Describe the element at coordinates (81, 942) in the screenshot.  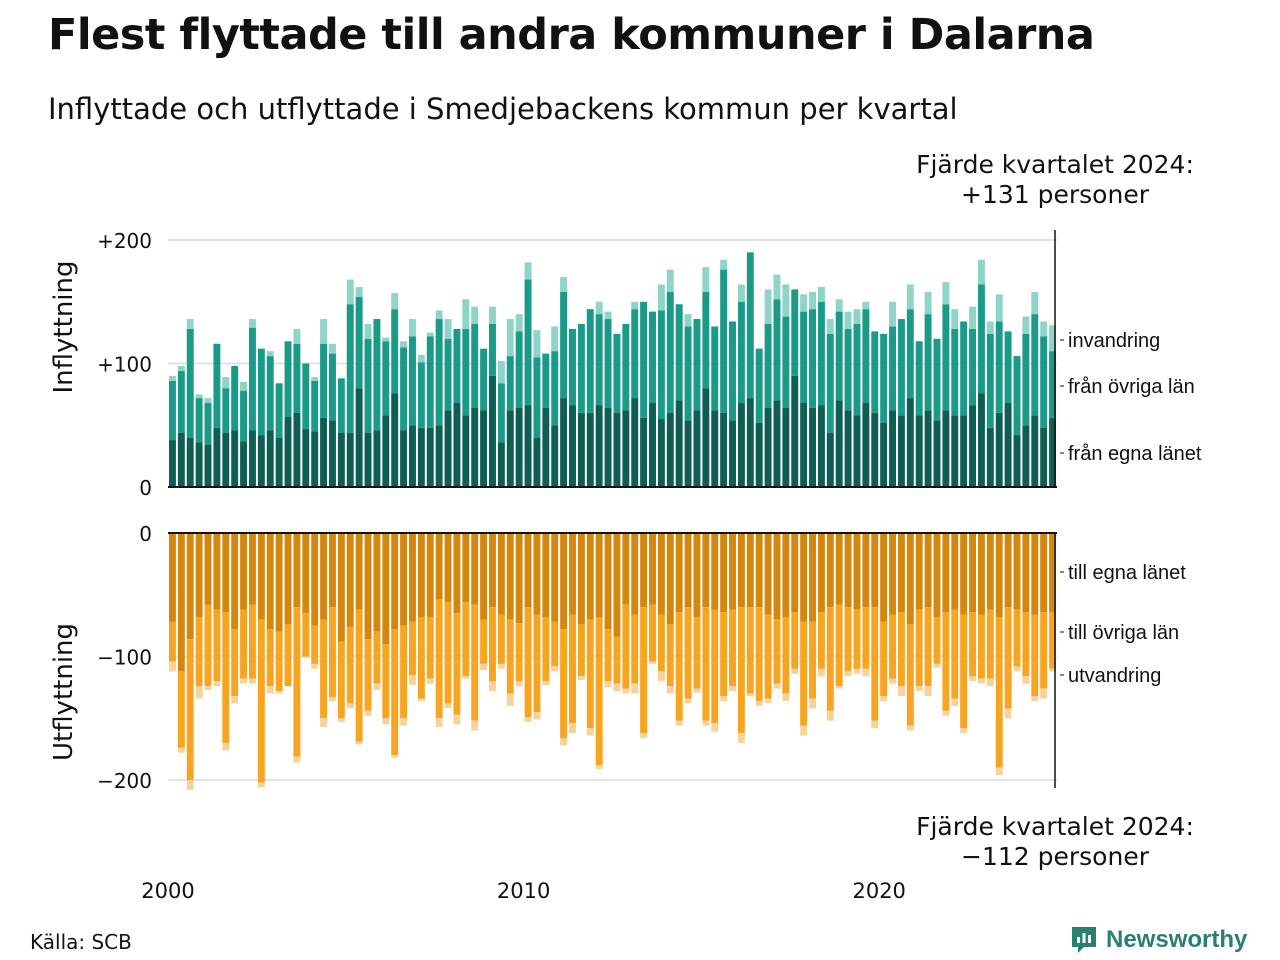
I see `source-label: Källa: SCB` at that location.